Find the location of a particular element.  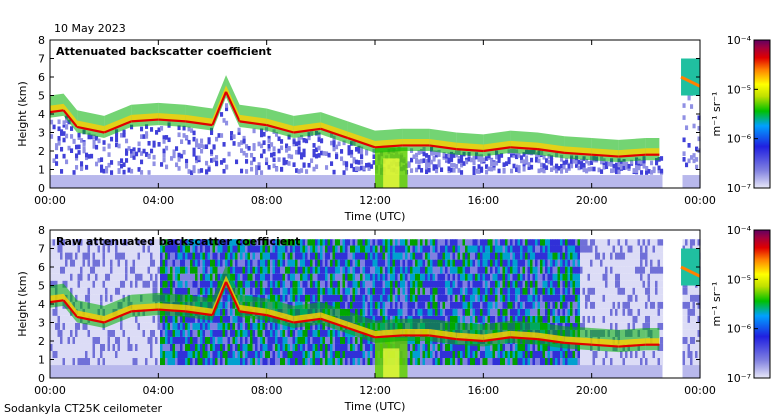

x-tick-label: 20:00 is located at coordinates (592, 390).